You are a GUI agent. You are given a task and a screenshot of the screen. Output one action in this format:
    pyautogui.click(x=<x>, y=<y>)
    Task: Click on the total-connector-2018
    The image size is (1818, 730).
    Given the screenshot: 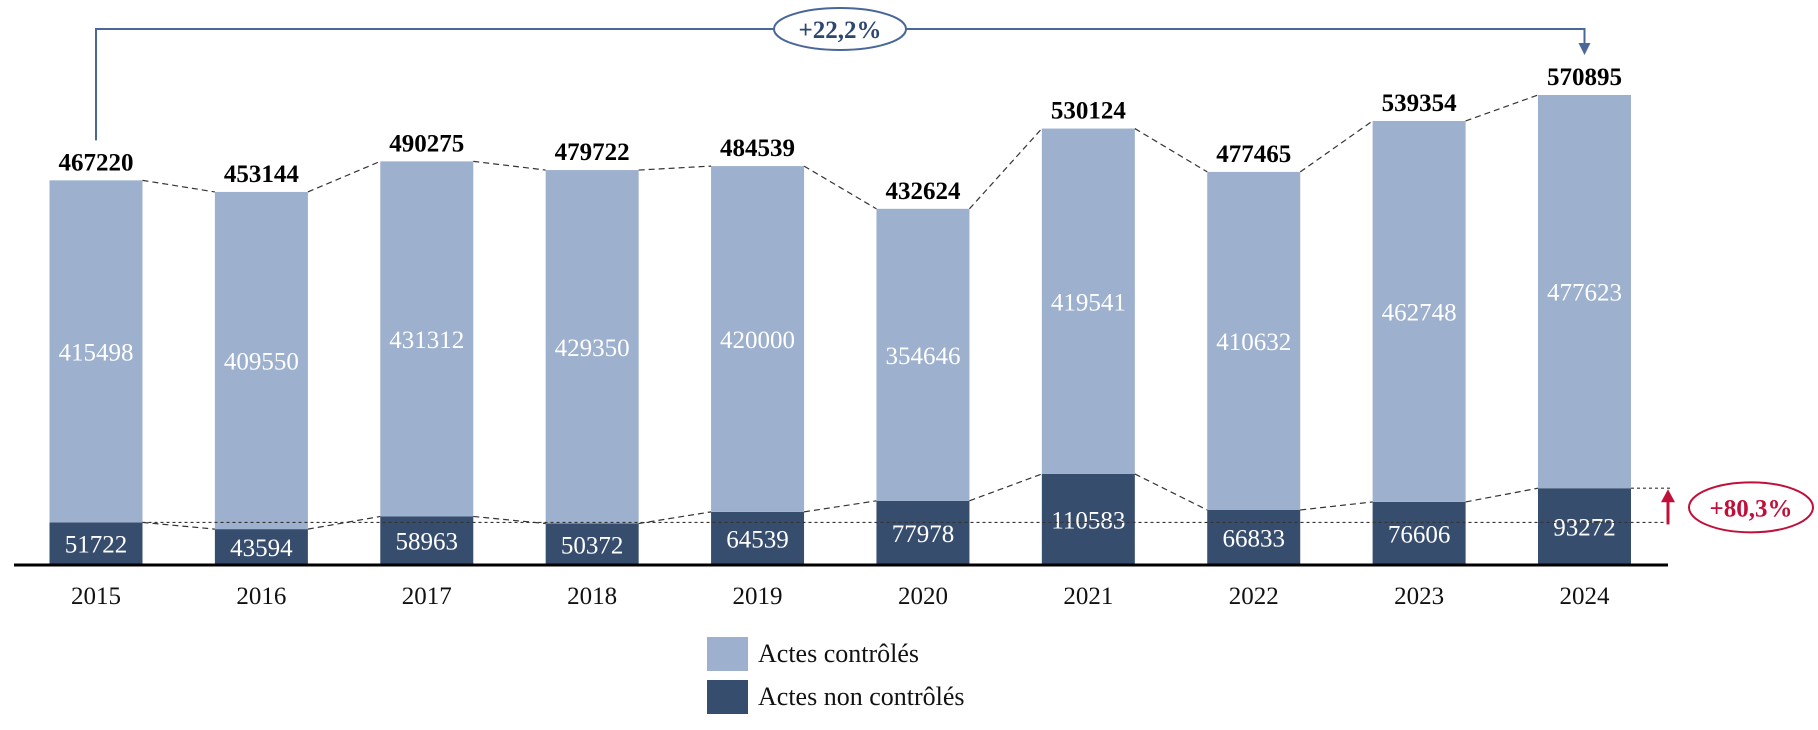 What is the action you would take?
    pyautogui.click(x=675, y=168)
    